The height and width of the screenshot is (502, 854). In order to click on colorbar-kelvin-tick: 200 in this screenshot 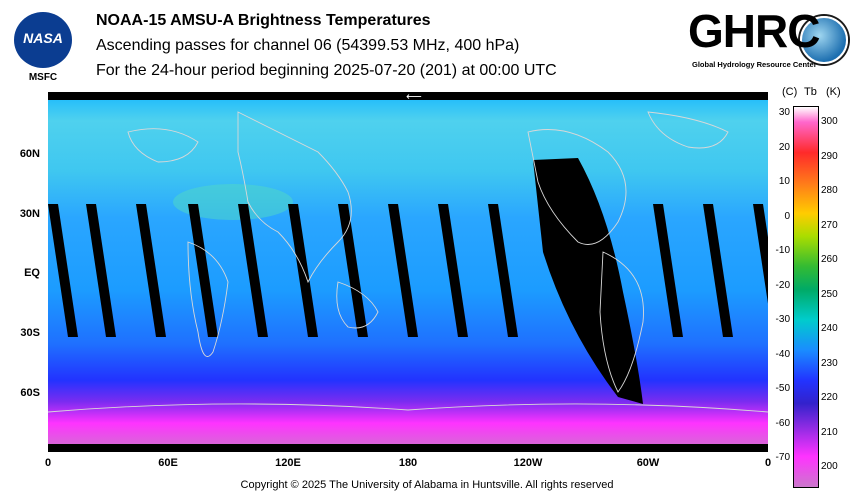, I will do `click(829, 466)`.